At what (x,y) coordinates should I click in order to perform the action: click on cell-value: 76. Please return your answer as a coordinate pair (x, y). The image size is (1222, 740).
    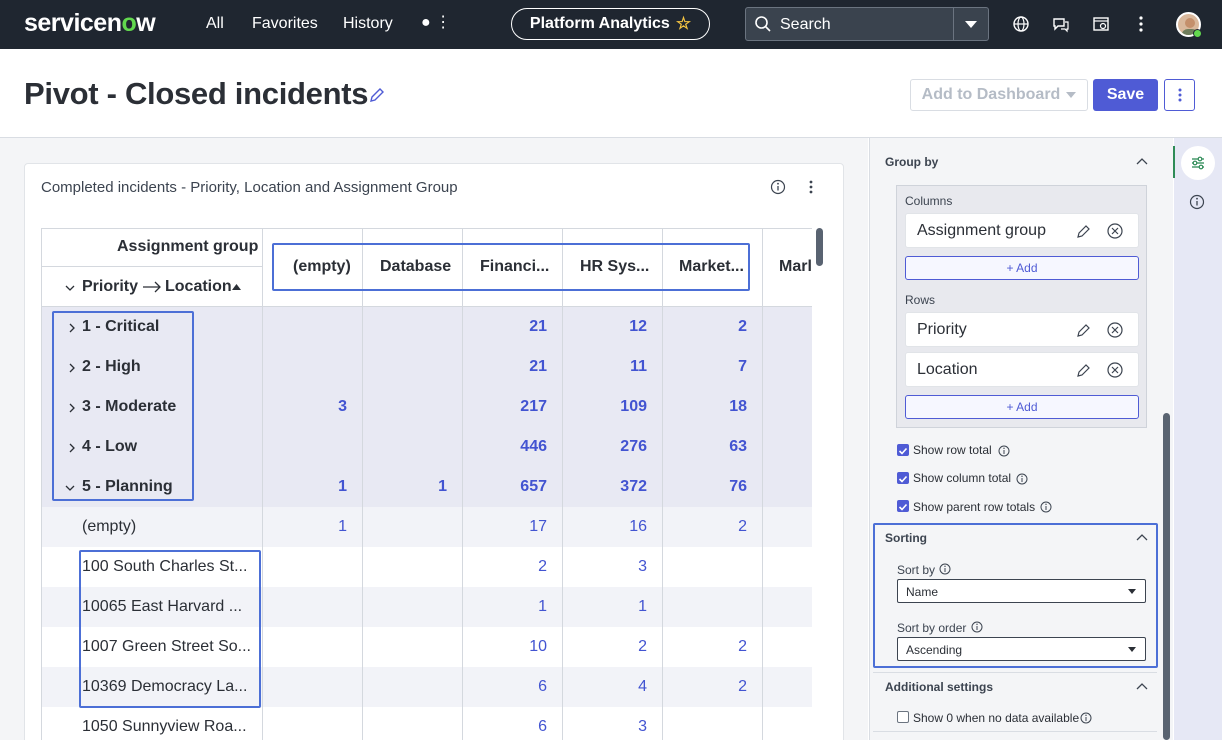
    Looking at the image, I should click on (738, 486).